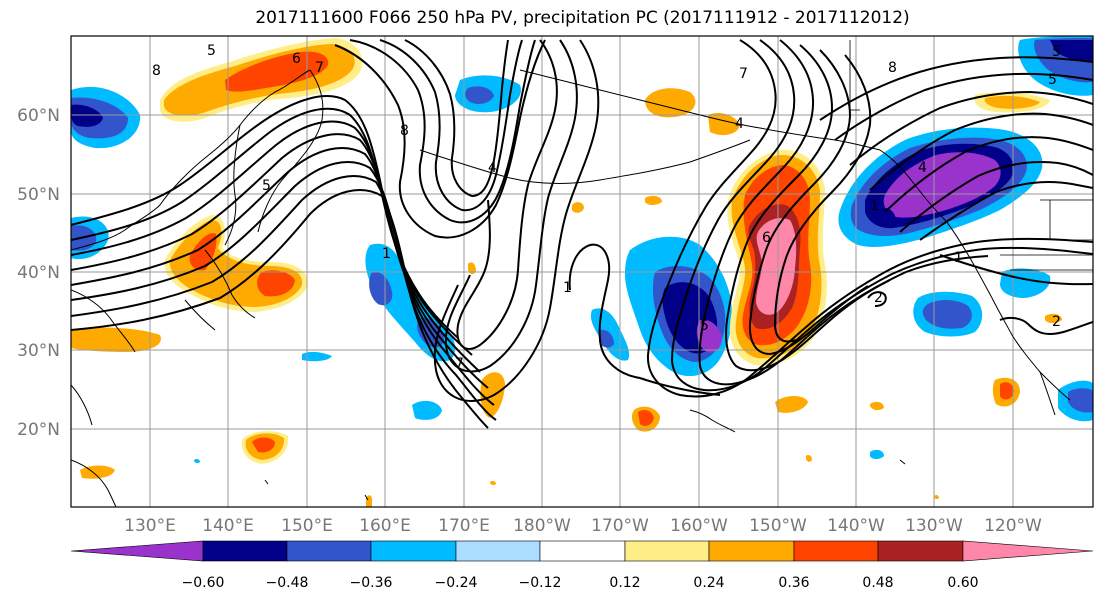 The width and height of the screenshot is (1105, 601). I want to click on coastline-china, so click(103, 398).